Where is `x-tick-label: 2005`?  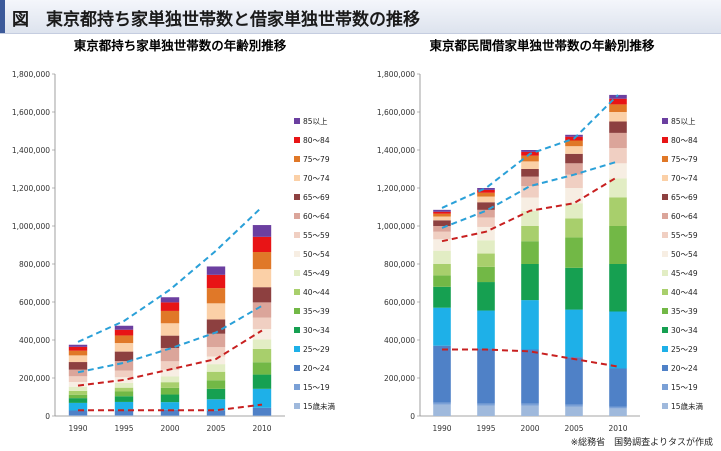 x-tick-label: 2005 is located at coordinates (215, 428).